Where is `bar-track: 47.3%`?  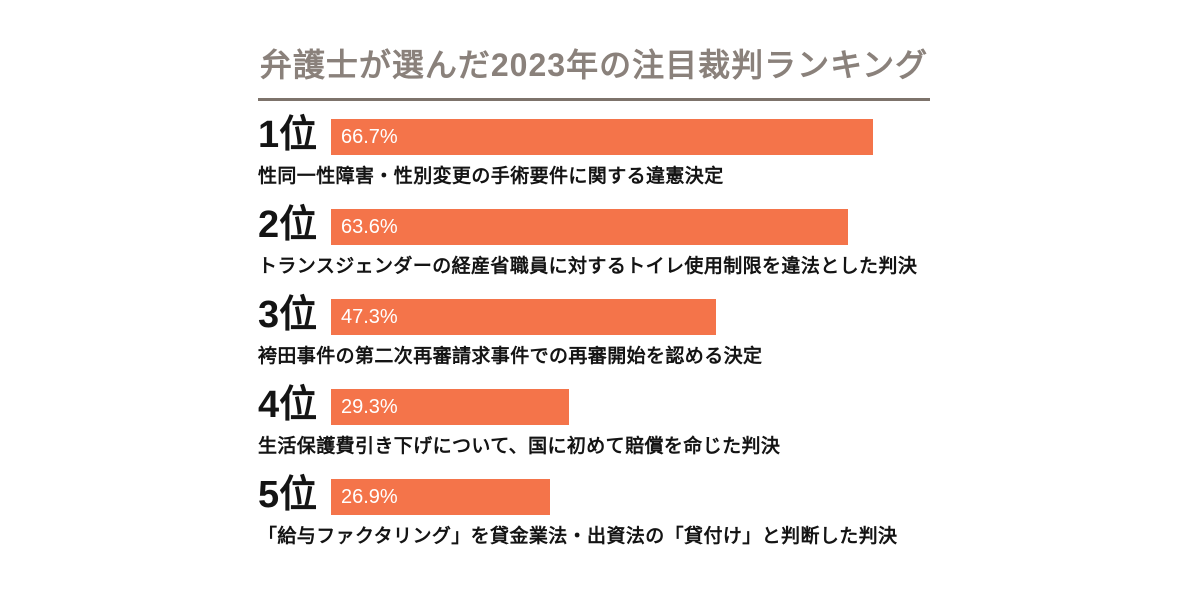
bar-track: 47.3% is located at coordinates (737, 317).